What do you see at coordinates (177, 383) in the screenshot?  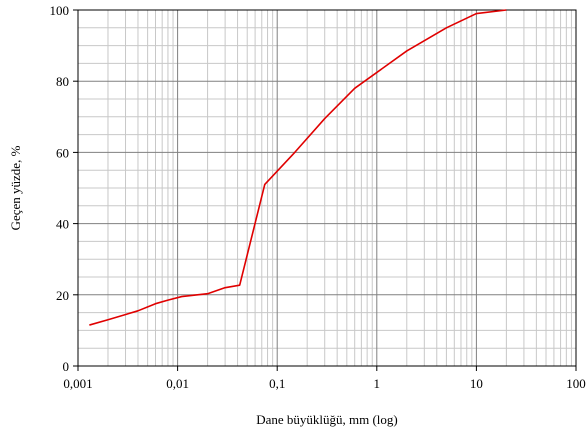 I see `x-tick-label: 0,01` at bounding box center [177, 383].